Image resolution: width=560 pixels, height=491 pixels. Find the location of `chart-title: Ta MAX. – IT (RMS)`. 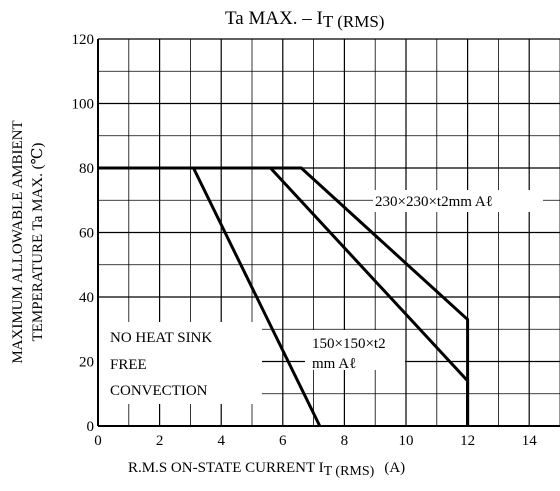

chart-title: Ta MAX. – IT (RMS) is located at coordinates (304, 19).